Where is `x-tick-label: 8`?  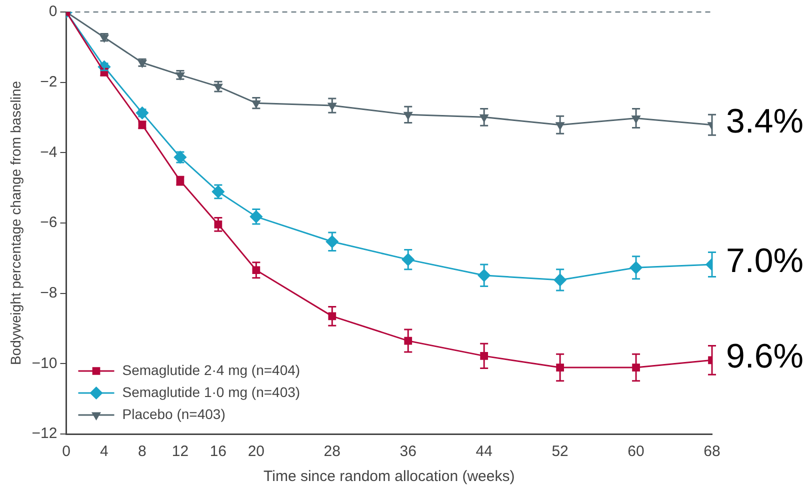 x-tick-label: 8 is located at coordinates (142, 451).